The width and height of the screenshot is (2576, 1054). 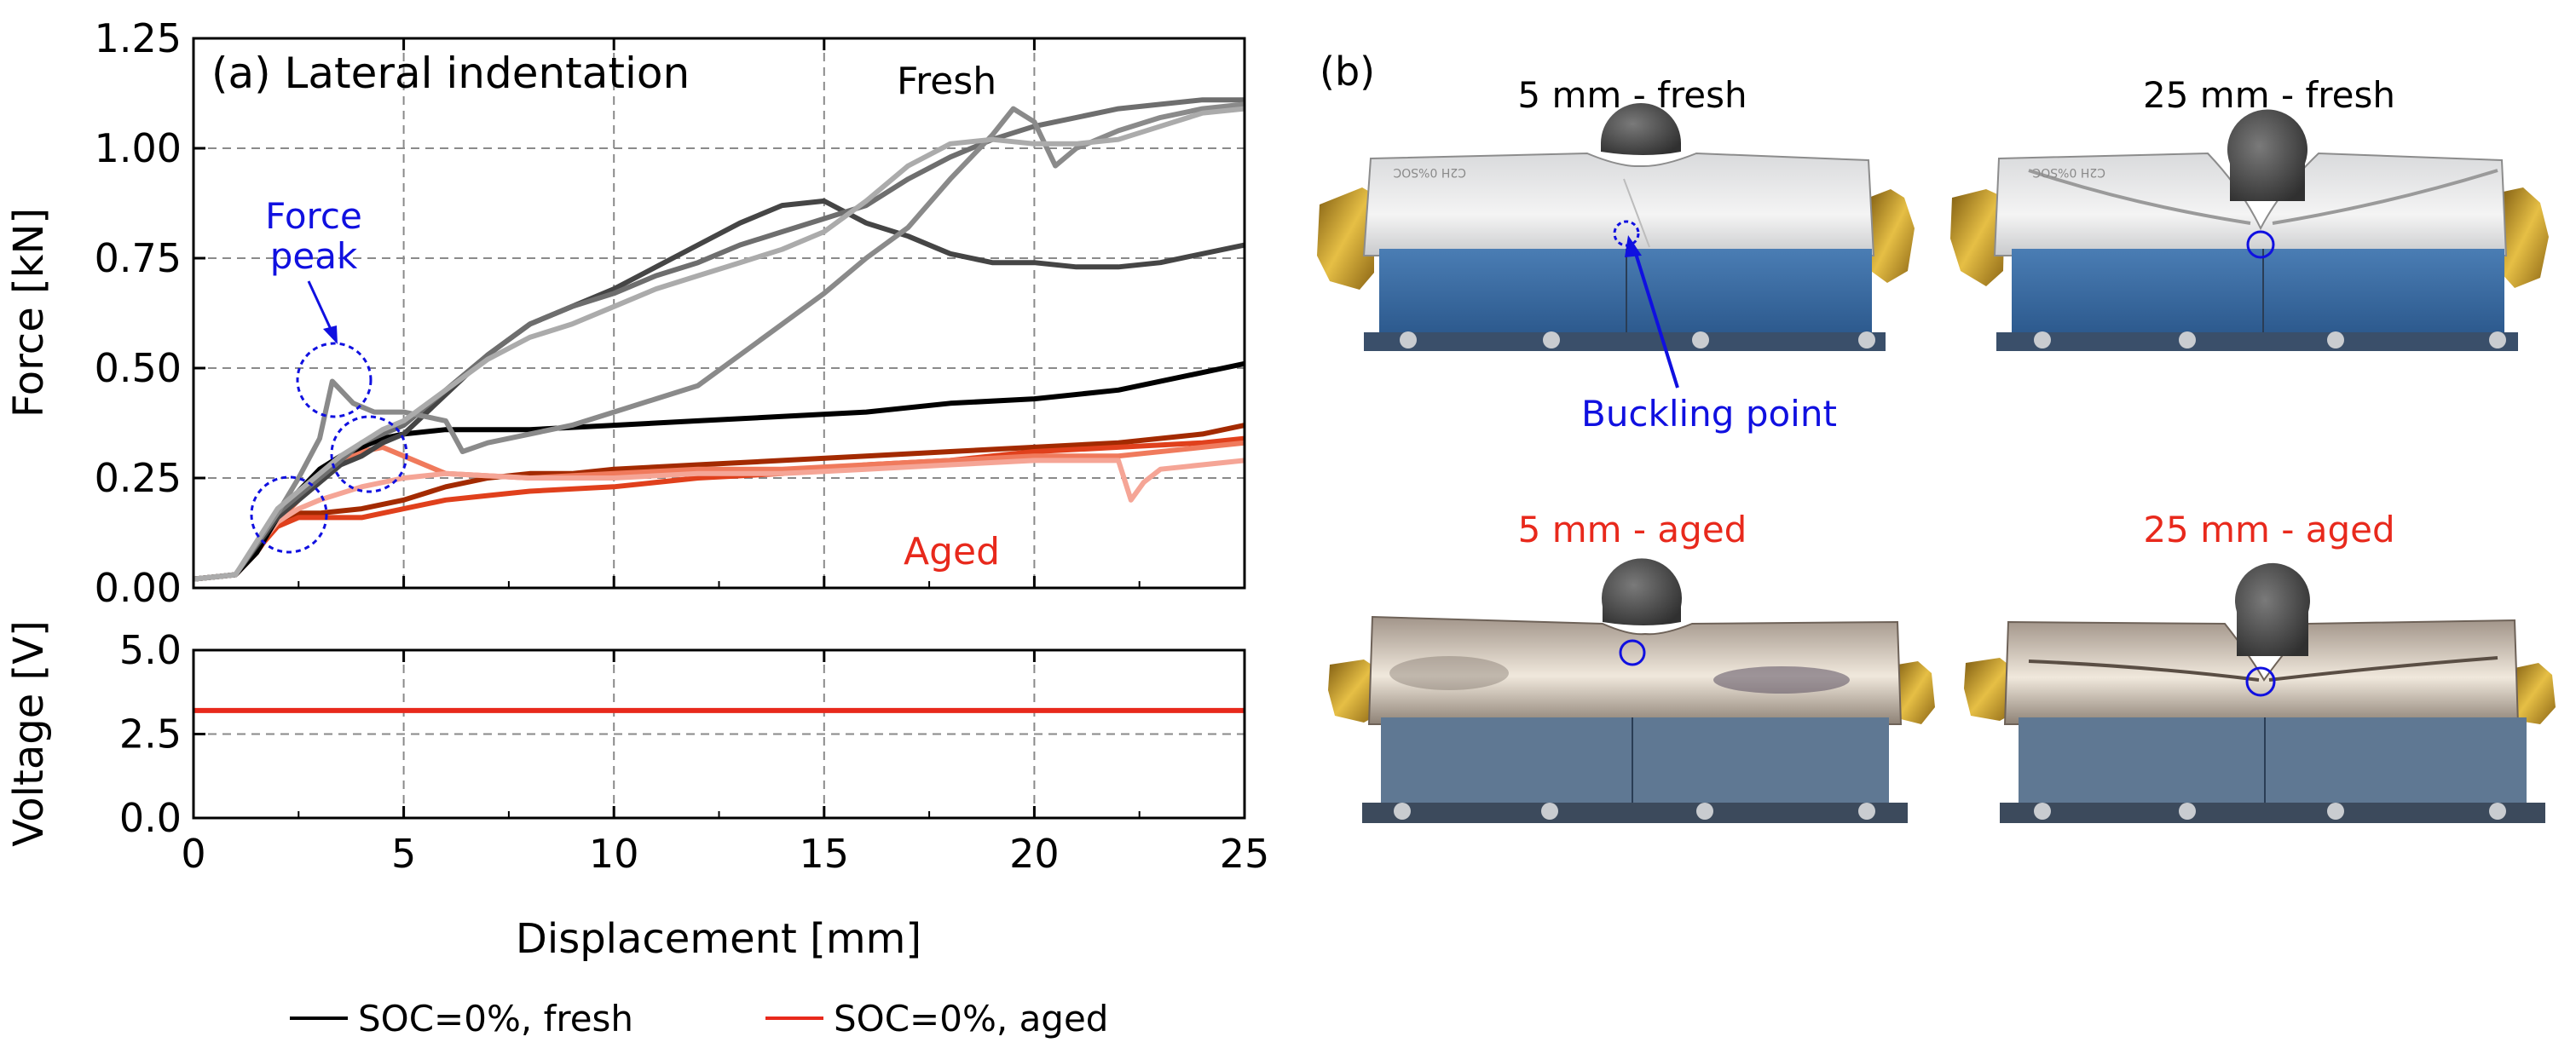 I want to click on photo-5mm-fresh: C2H 0%SOC, so click(x=1616, y=227).